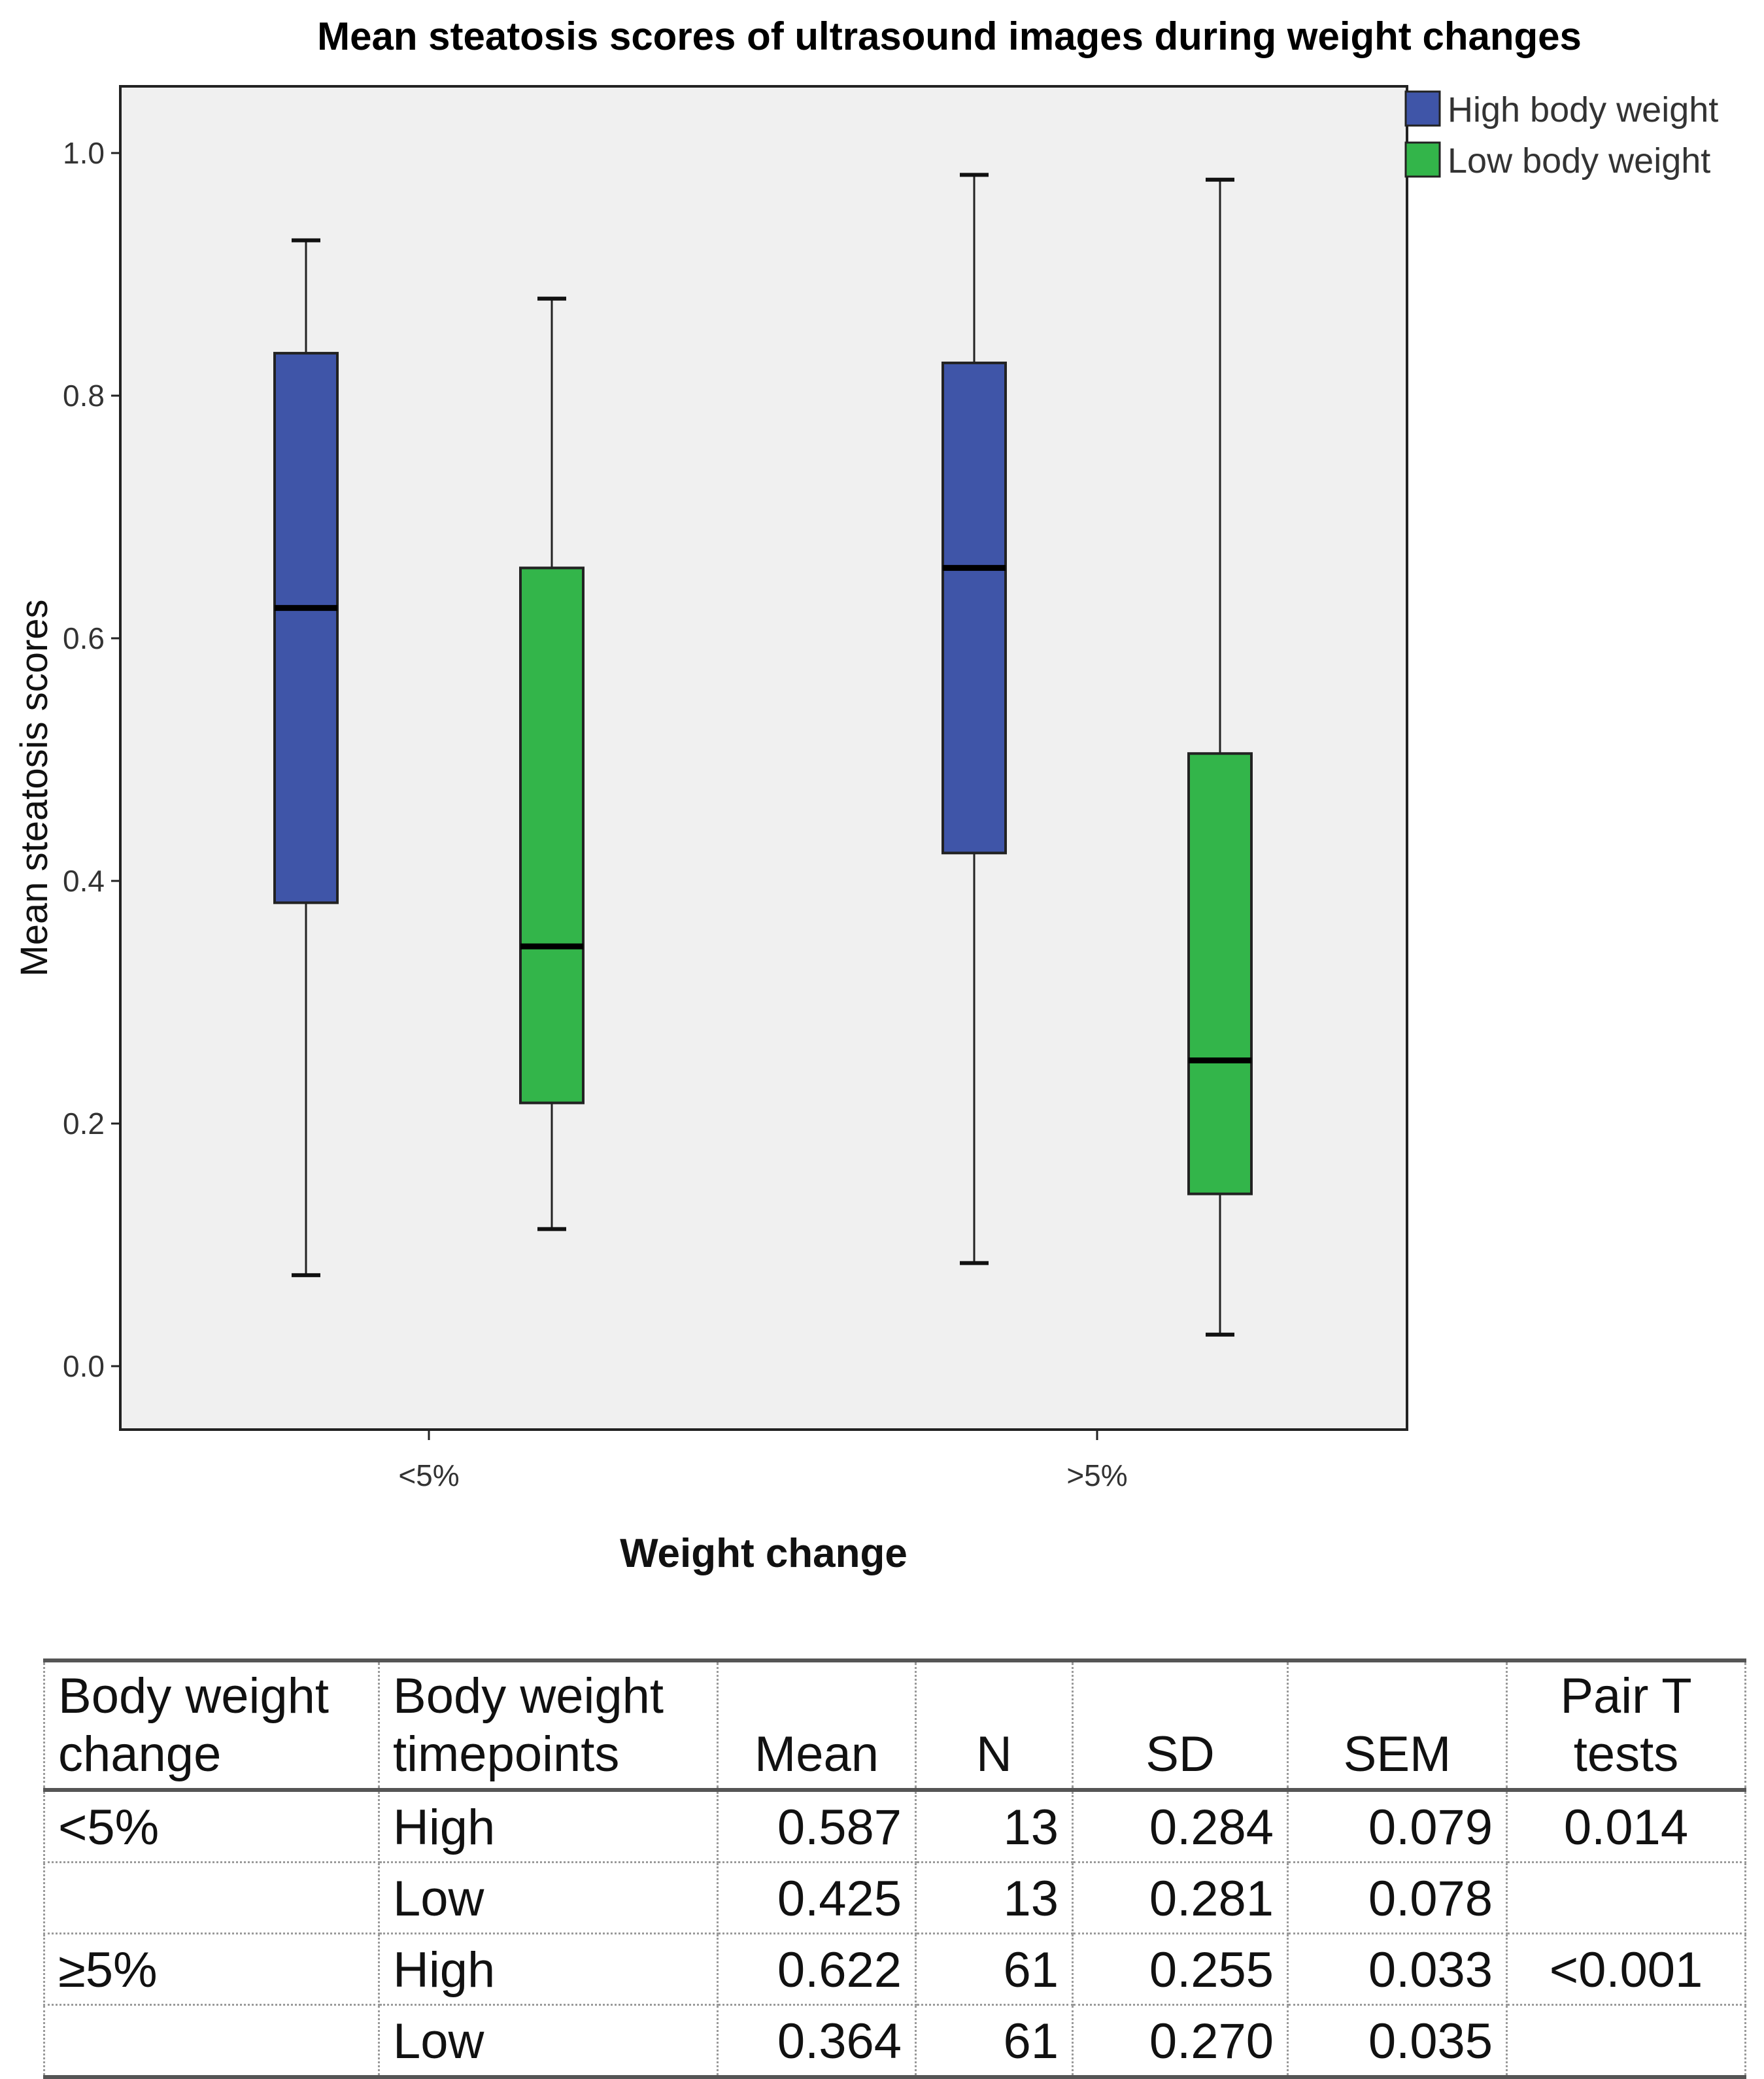 The width and height of the screenshot is (1764, 2079). Describe the element at coordinates (1422, 108) in the screenshot. I see `legend-swatch-high` at that location.